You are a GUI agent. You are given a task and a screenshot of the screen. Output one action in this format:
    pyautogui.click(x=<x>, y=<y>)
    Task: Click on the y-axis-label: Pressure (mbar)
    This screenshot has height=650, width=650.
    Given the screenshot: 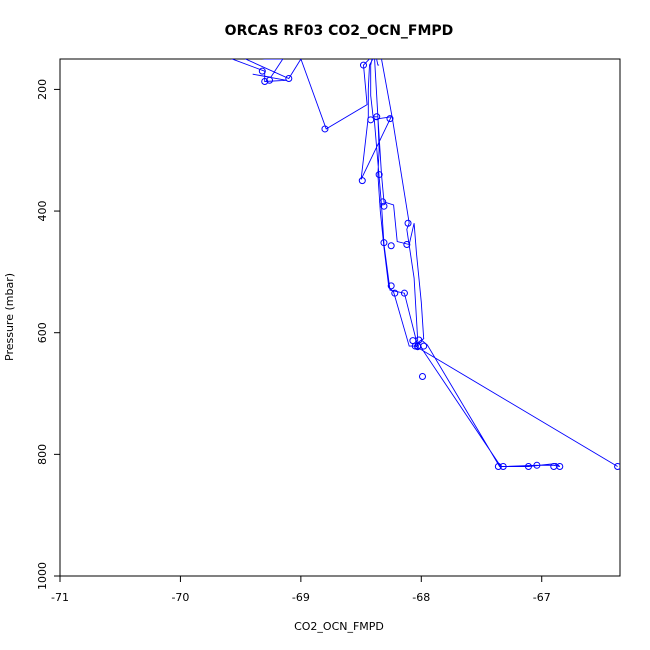 What is the action you would take?
    pyautogui.click(x=9, y=317)
    